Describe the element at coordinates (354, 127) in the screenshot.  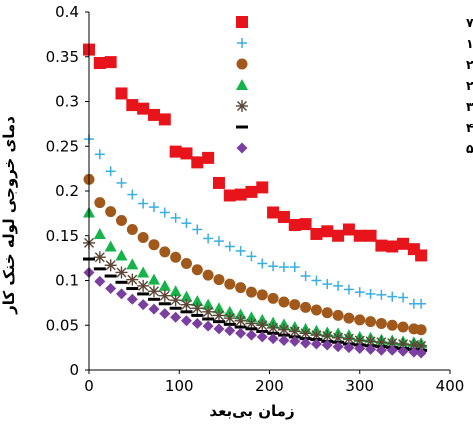
I see `legend-entry: لوله مارپیچ رینولدز ۴۴۵۵` at that location.